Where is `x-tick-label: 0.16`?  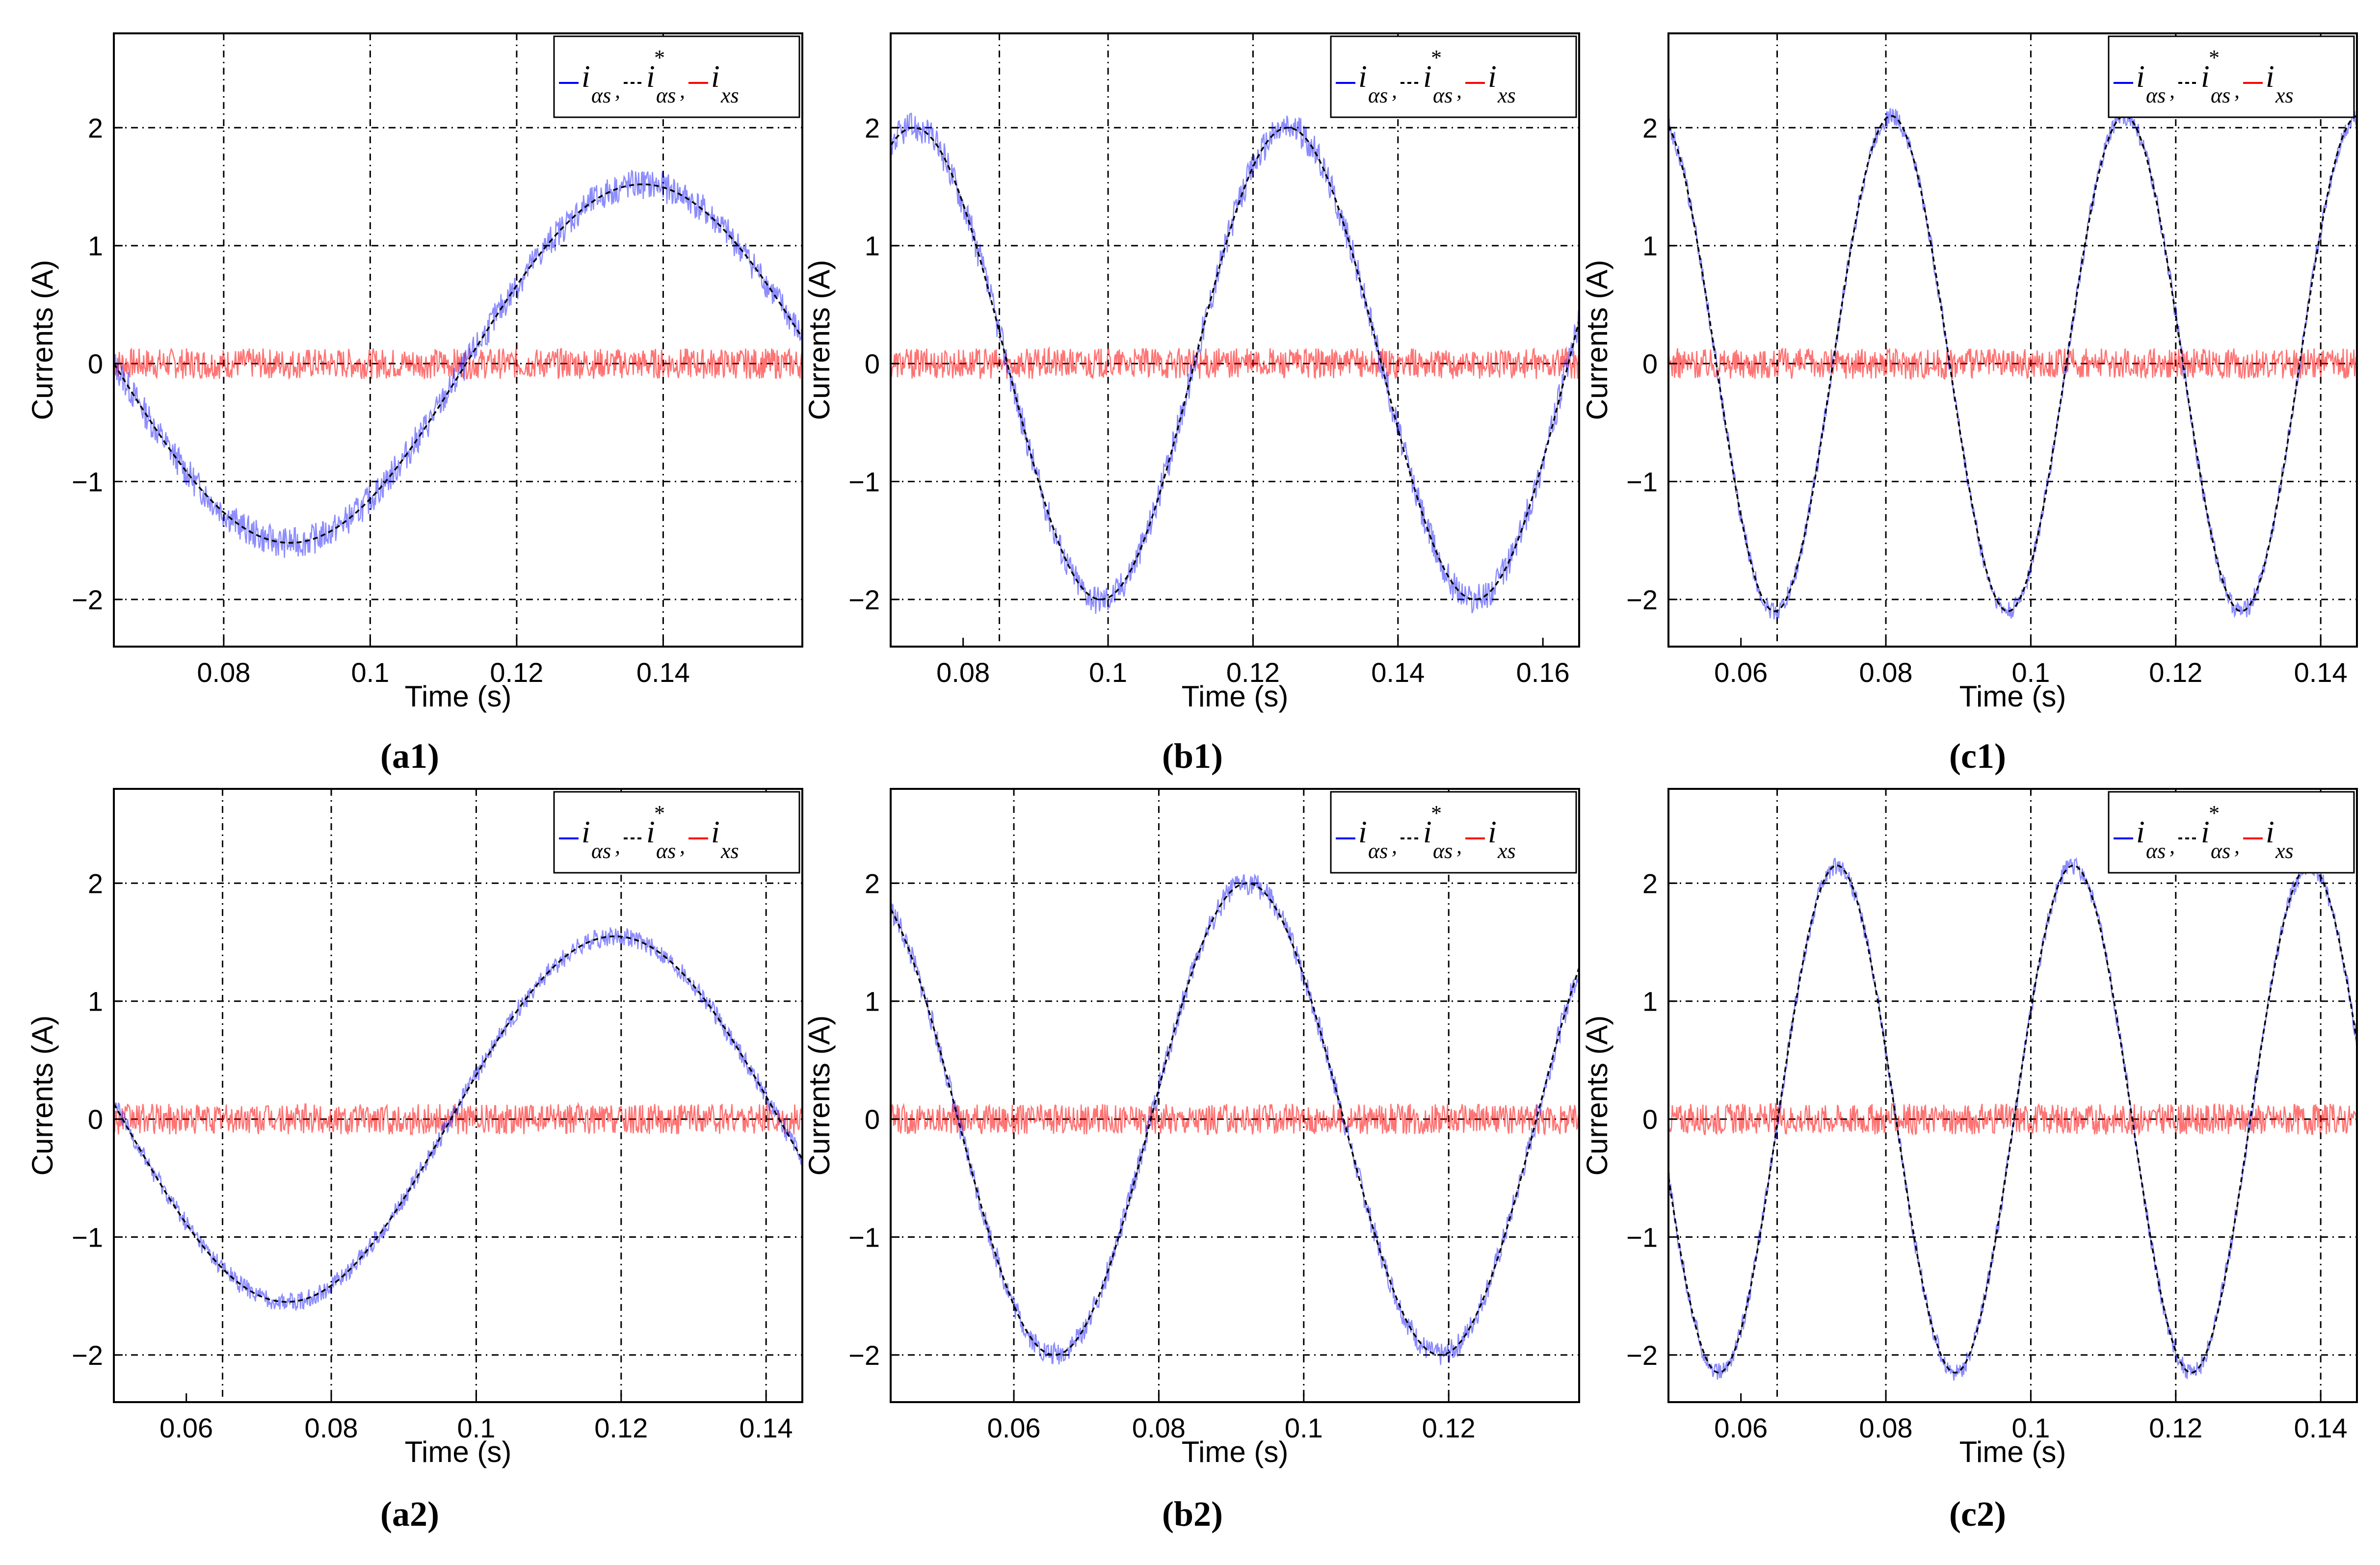
x-tick-label: 0.16 is located at coordinates (1543, 673).